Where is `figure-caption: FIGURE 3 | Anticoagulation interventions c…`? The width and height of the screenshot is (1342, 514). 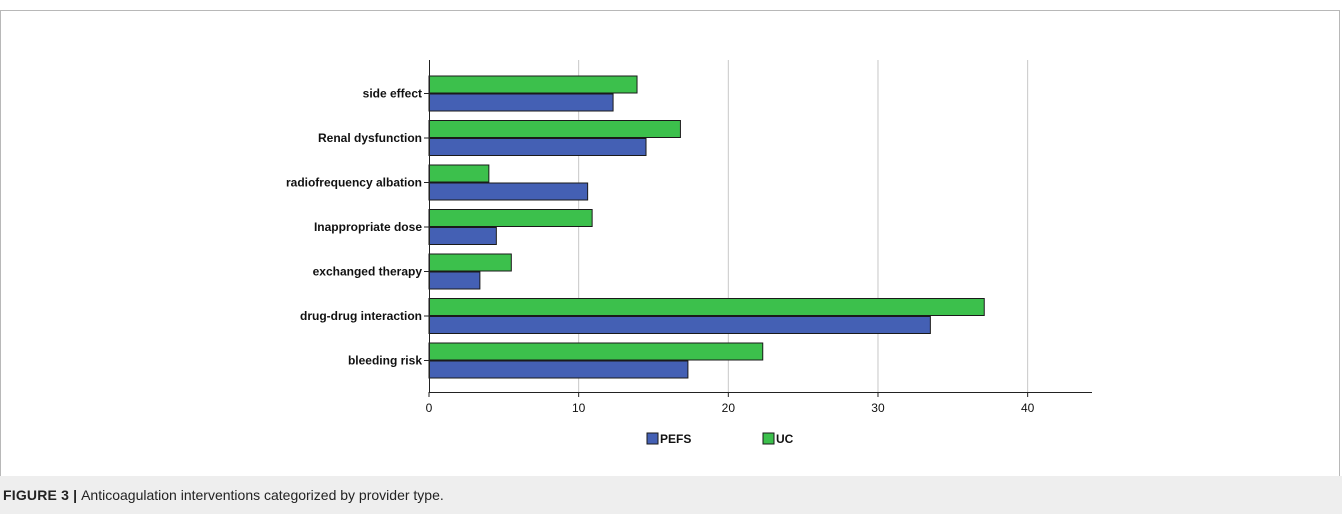
figure-caption: FIGURE 3 | Anticoagulation interventions c… is located at coordinates (671, 495).